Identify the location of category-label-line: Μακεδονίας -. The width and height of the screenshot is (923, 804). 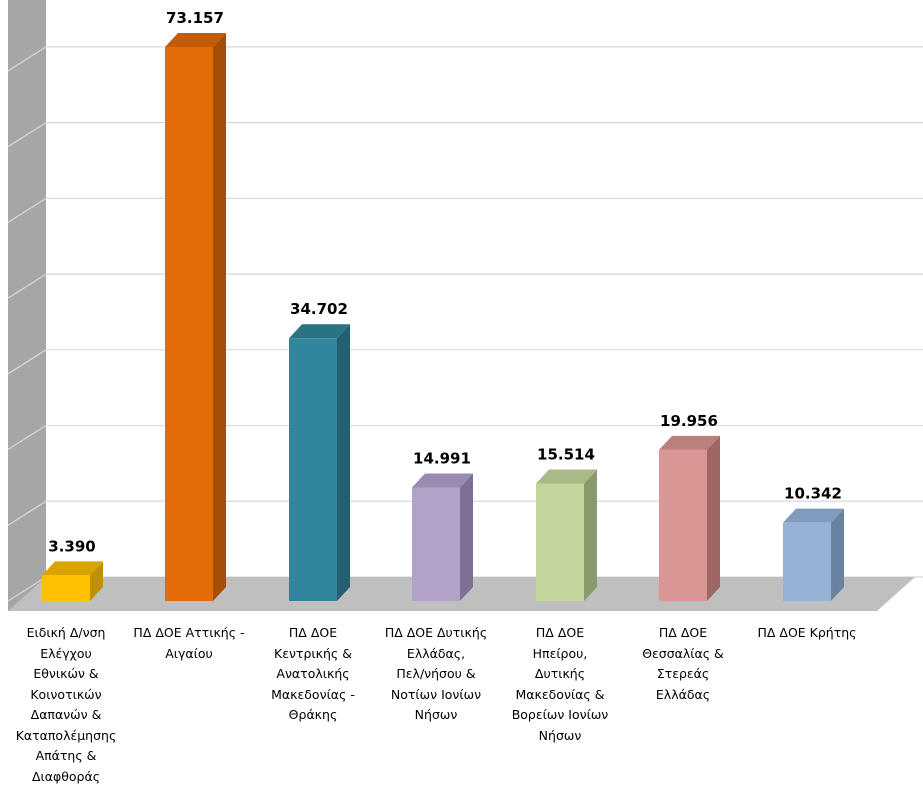
(313, 694).